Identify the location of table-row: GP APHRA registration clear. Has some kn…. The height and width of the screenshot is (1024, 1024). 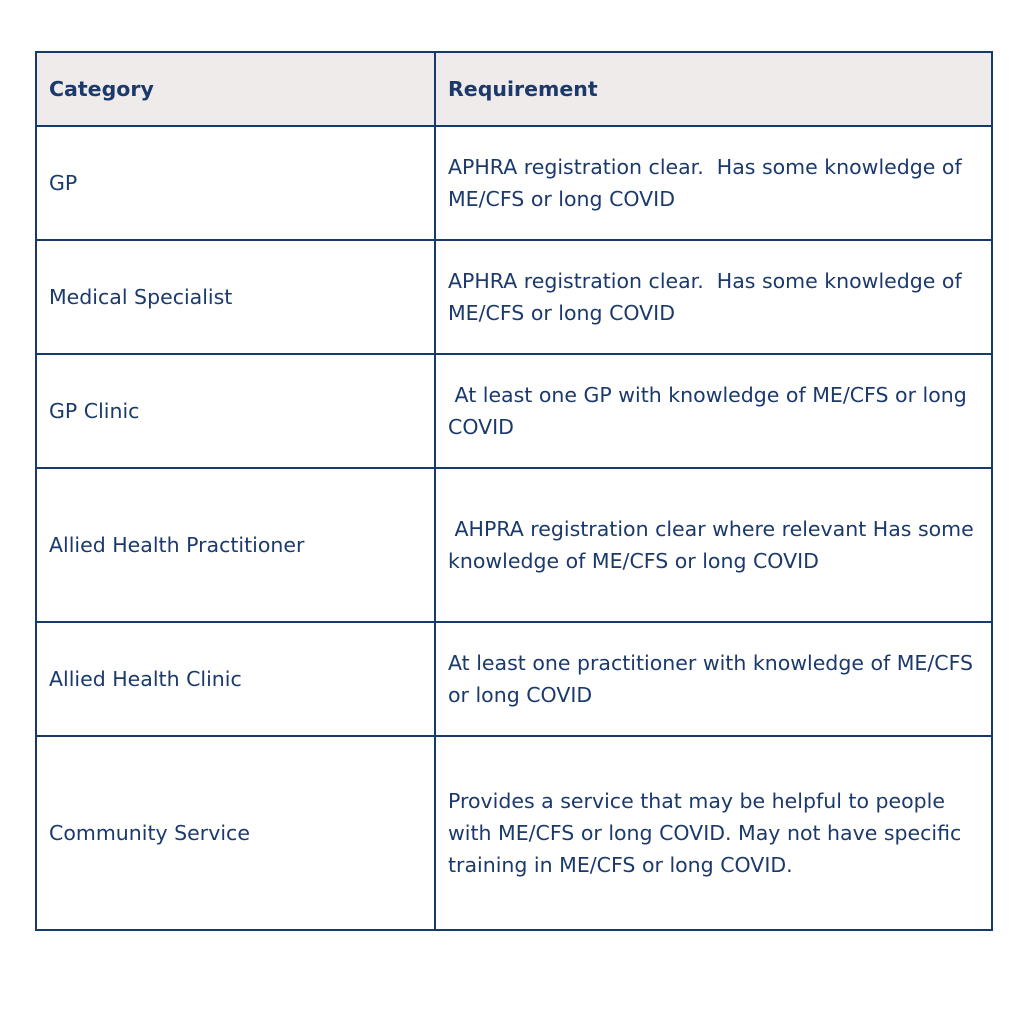
(514, 183).